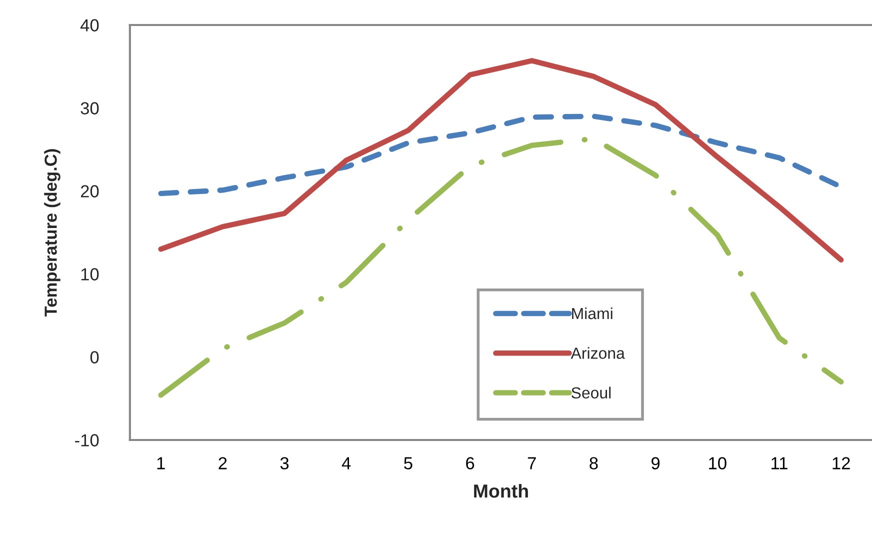 The image size is (872, 539). I want to click on legend-label: Seoul, so click(591, 392).